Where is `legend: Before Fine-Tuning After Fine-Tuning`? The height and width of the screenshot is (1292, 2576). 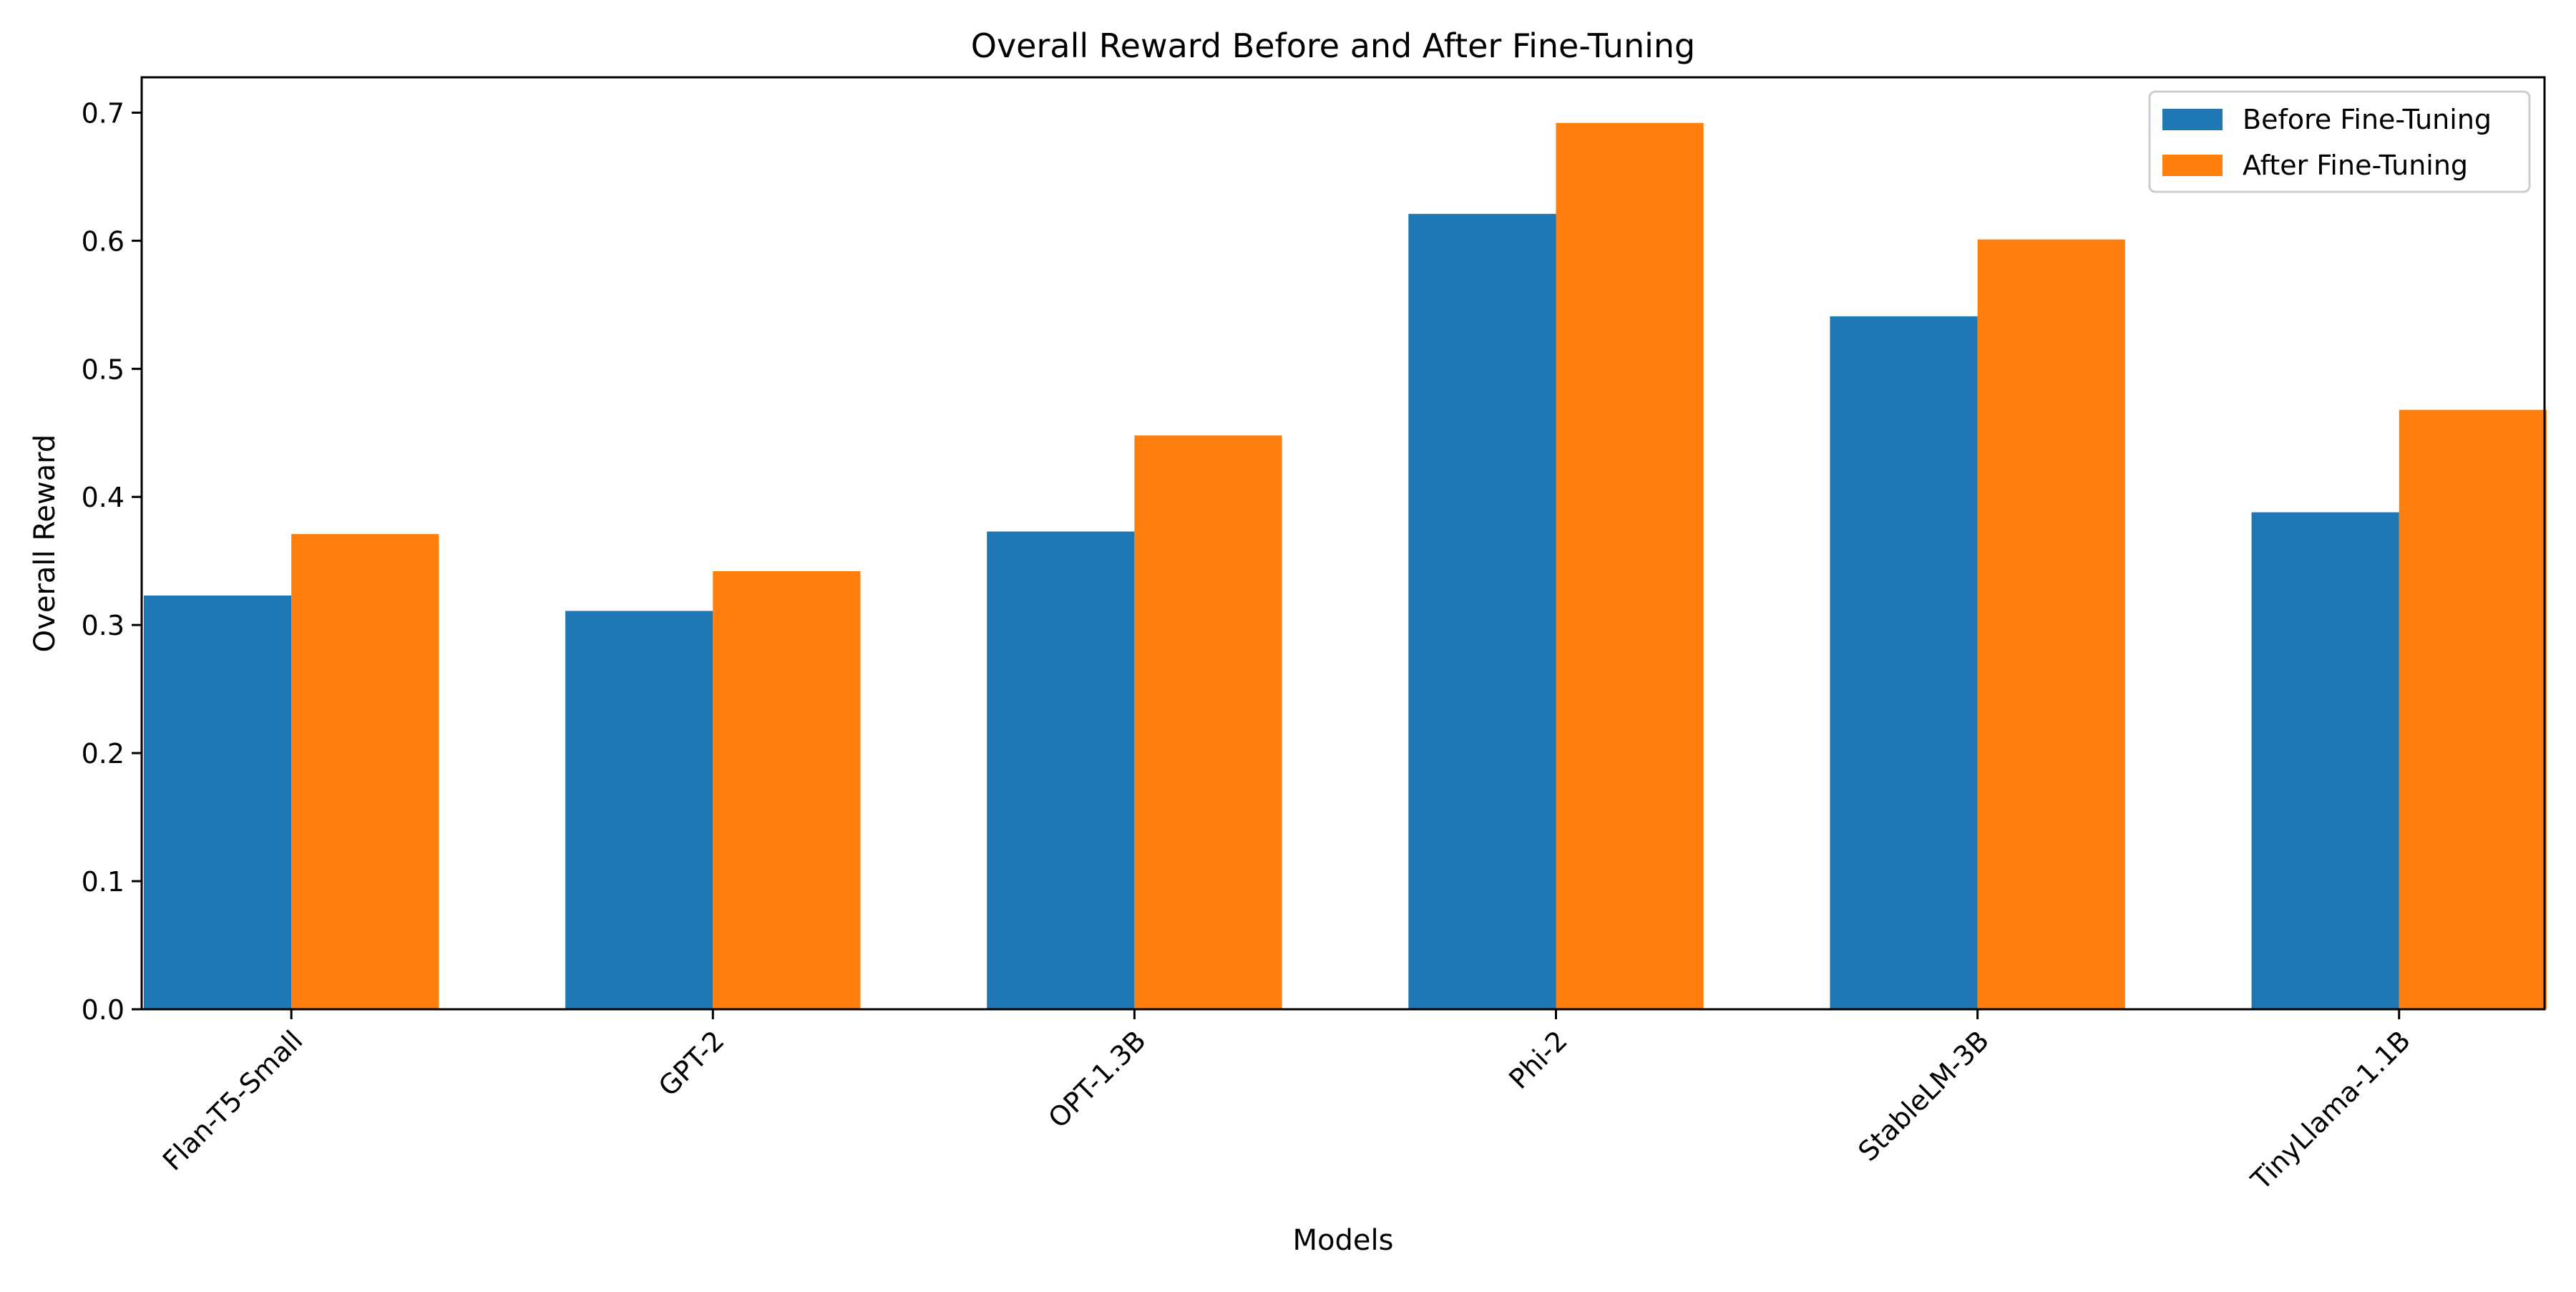 legend: Before Fine-Tuning After Fine-Tuning is located at coordinates (2339, 141).